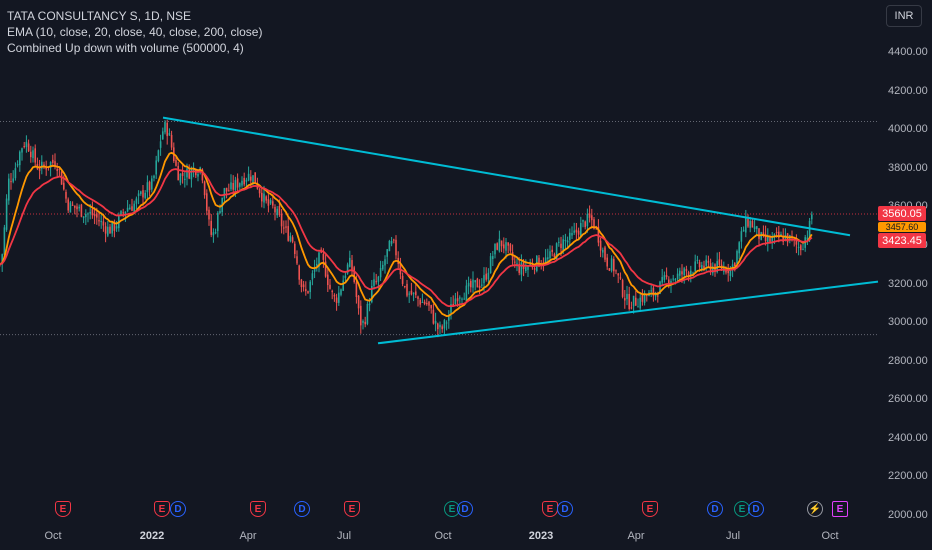  Describe the element at coordinates (902, 240) in the screenshot. I see `ema-slow-price-tag: 3423.45` at that location.